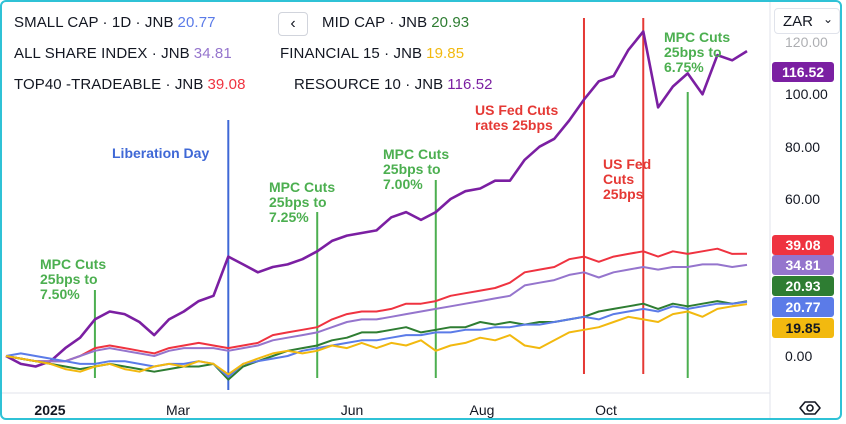  What do you see at coordinates (810, 408) in the screenshot?
I see `eye-icon` at bounding box center [810, 408].